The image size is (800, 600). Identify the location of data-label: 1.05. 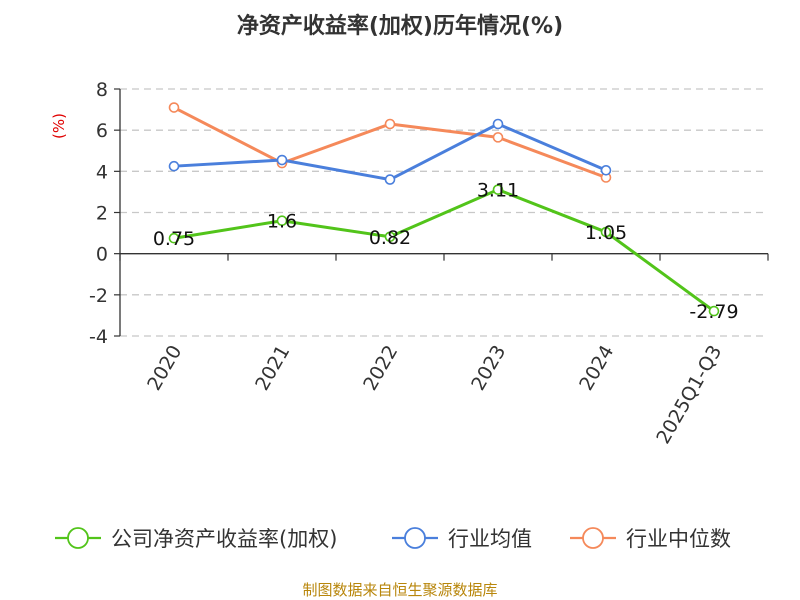
(606, 233).